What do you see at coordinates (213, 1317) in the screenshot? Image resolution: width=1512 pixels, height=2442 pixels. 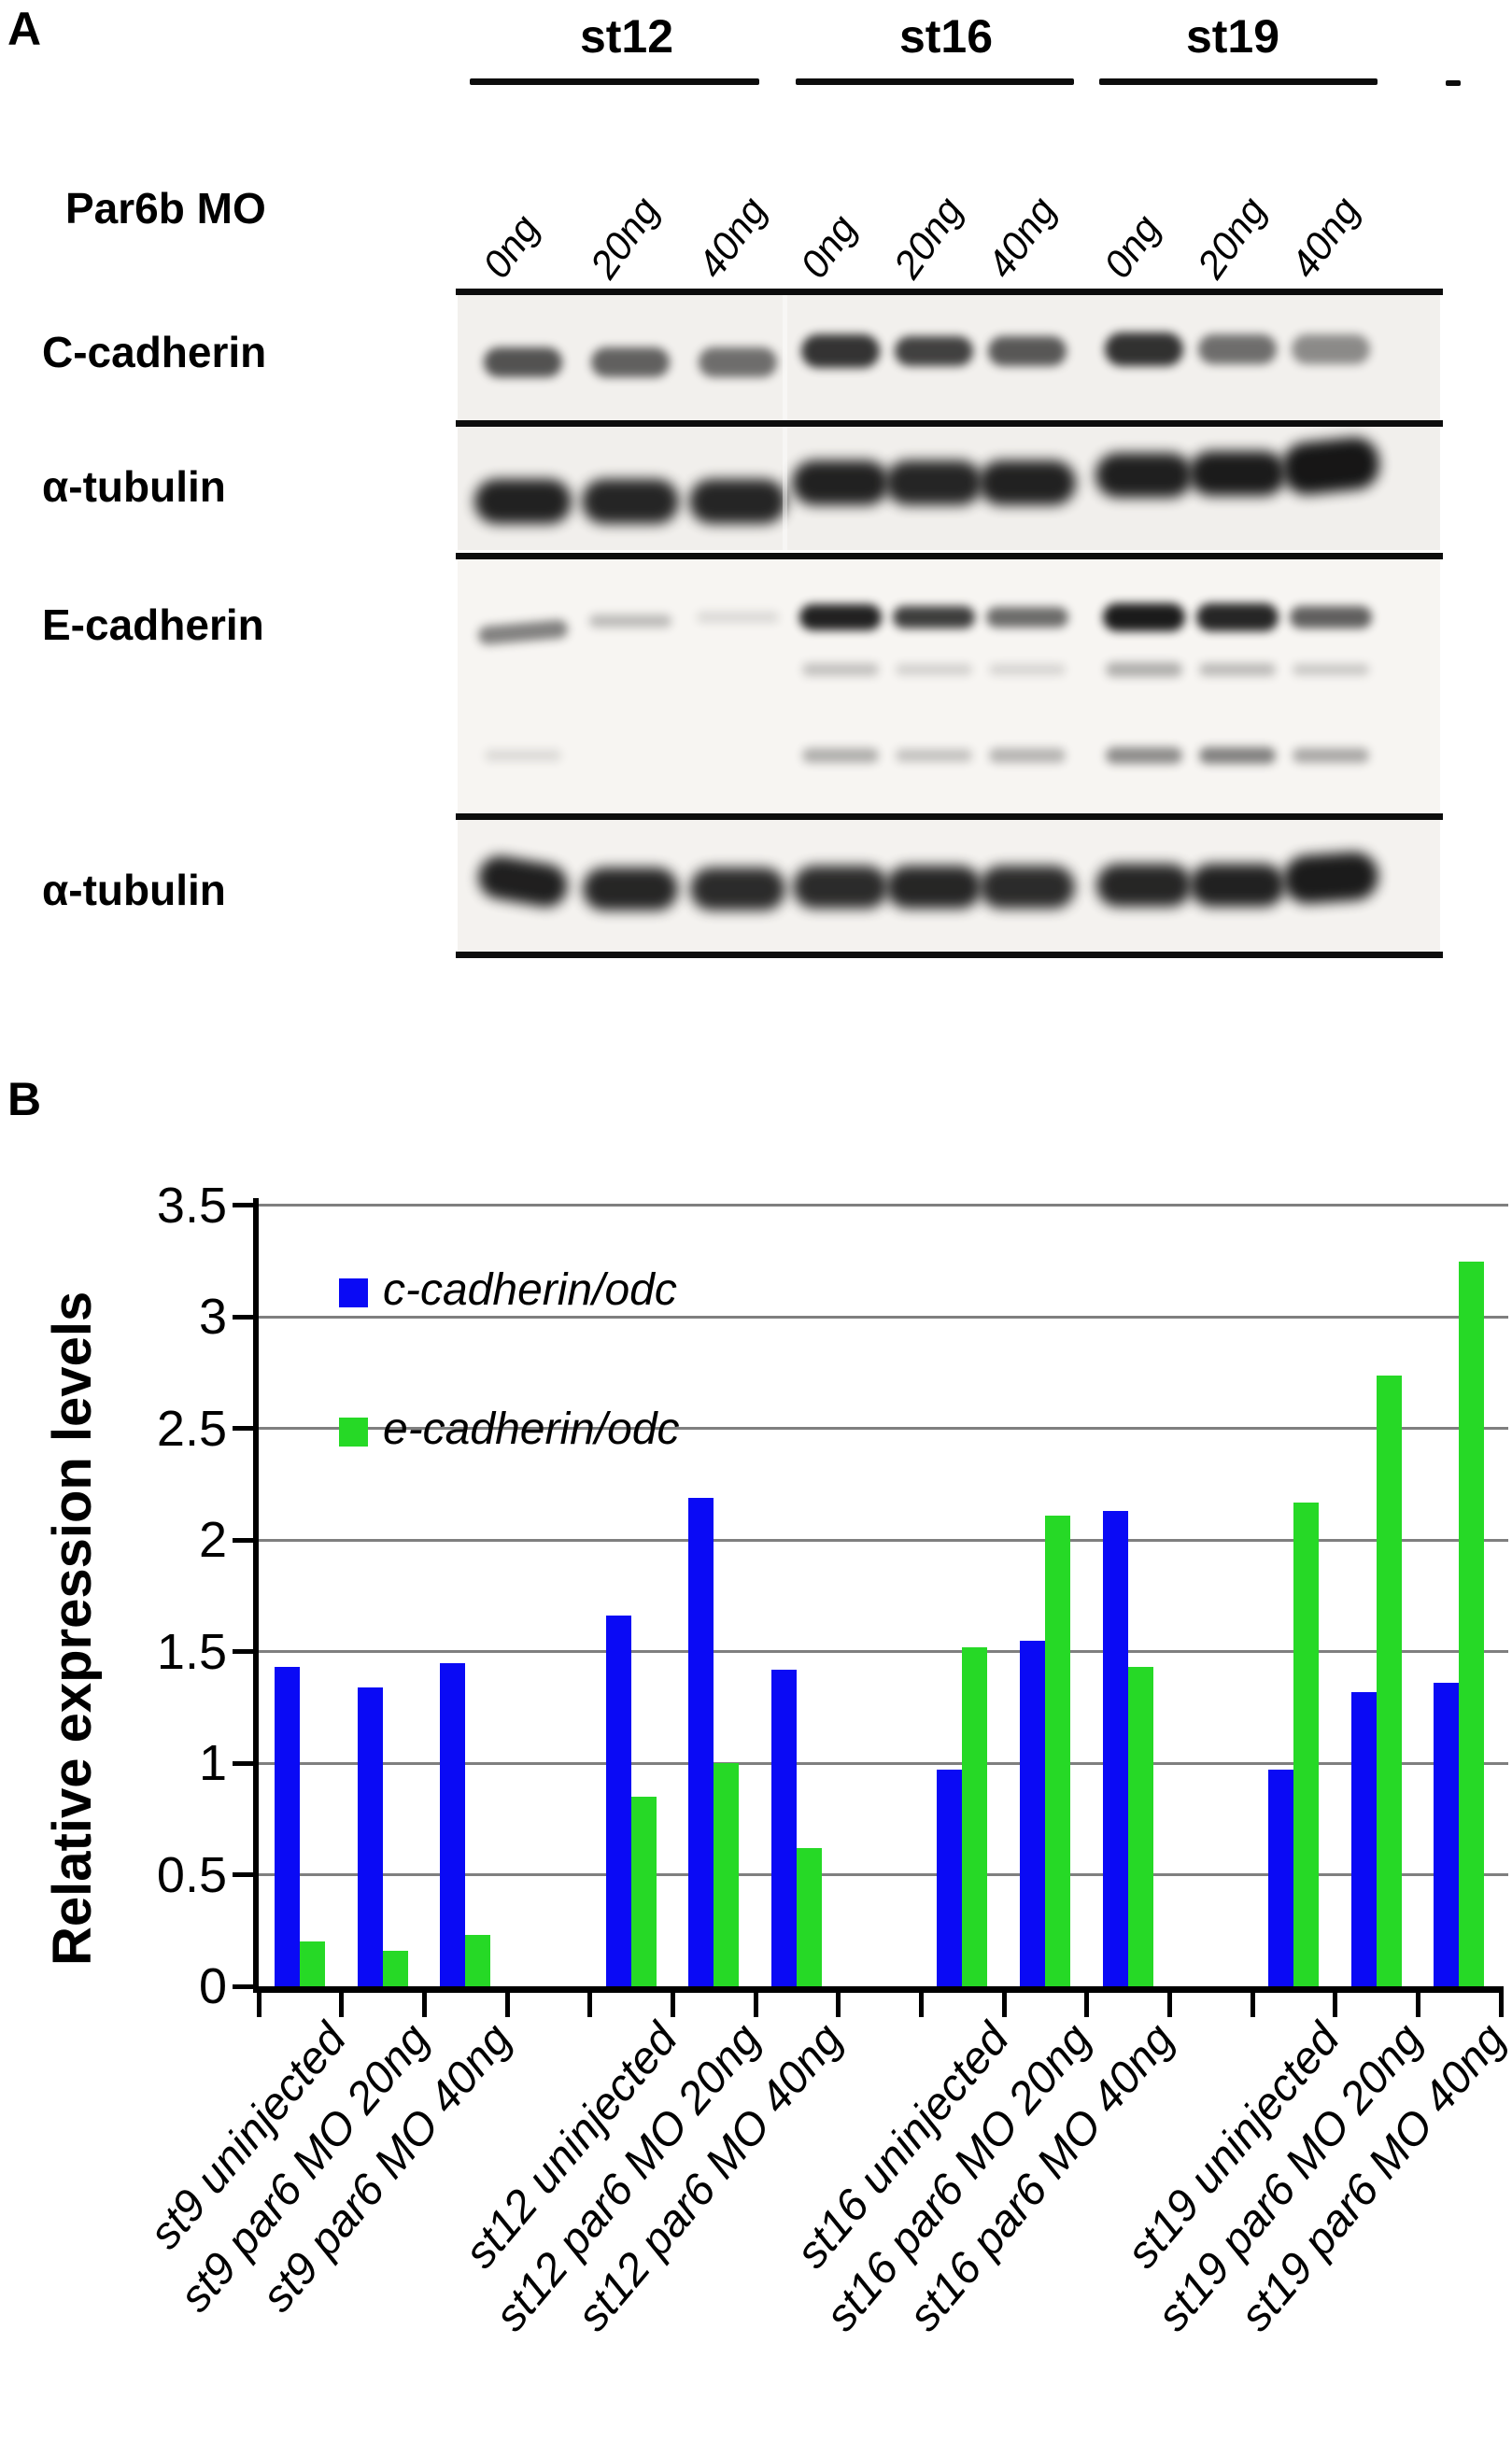 I see `y-tick-label-3: 3` at bounding box center [213, 1317].